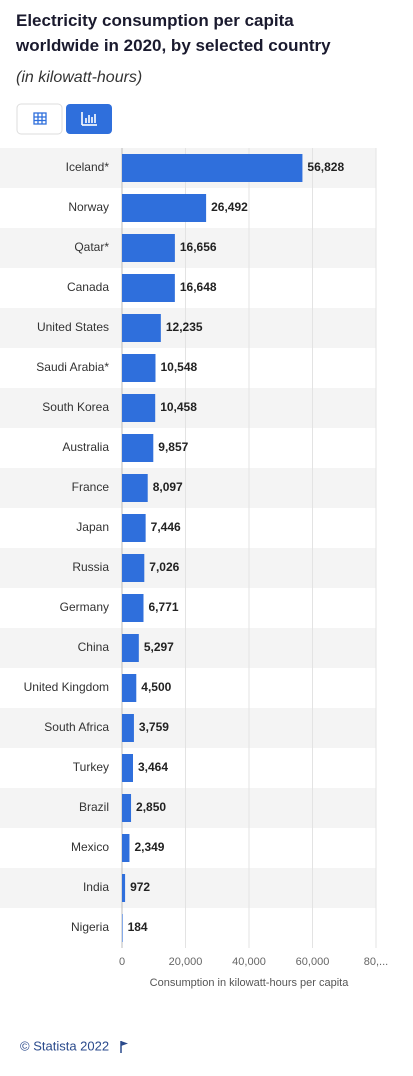 This screenshot has height=1076, width=413. Describe the element at coordinates (163, 607) in the screenshot. I see `data-label: 6,771` at that location.